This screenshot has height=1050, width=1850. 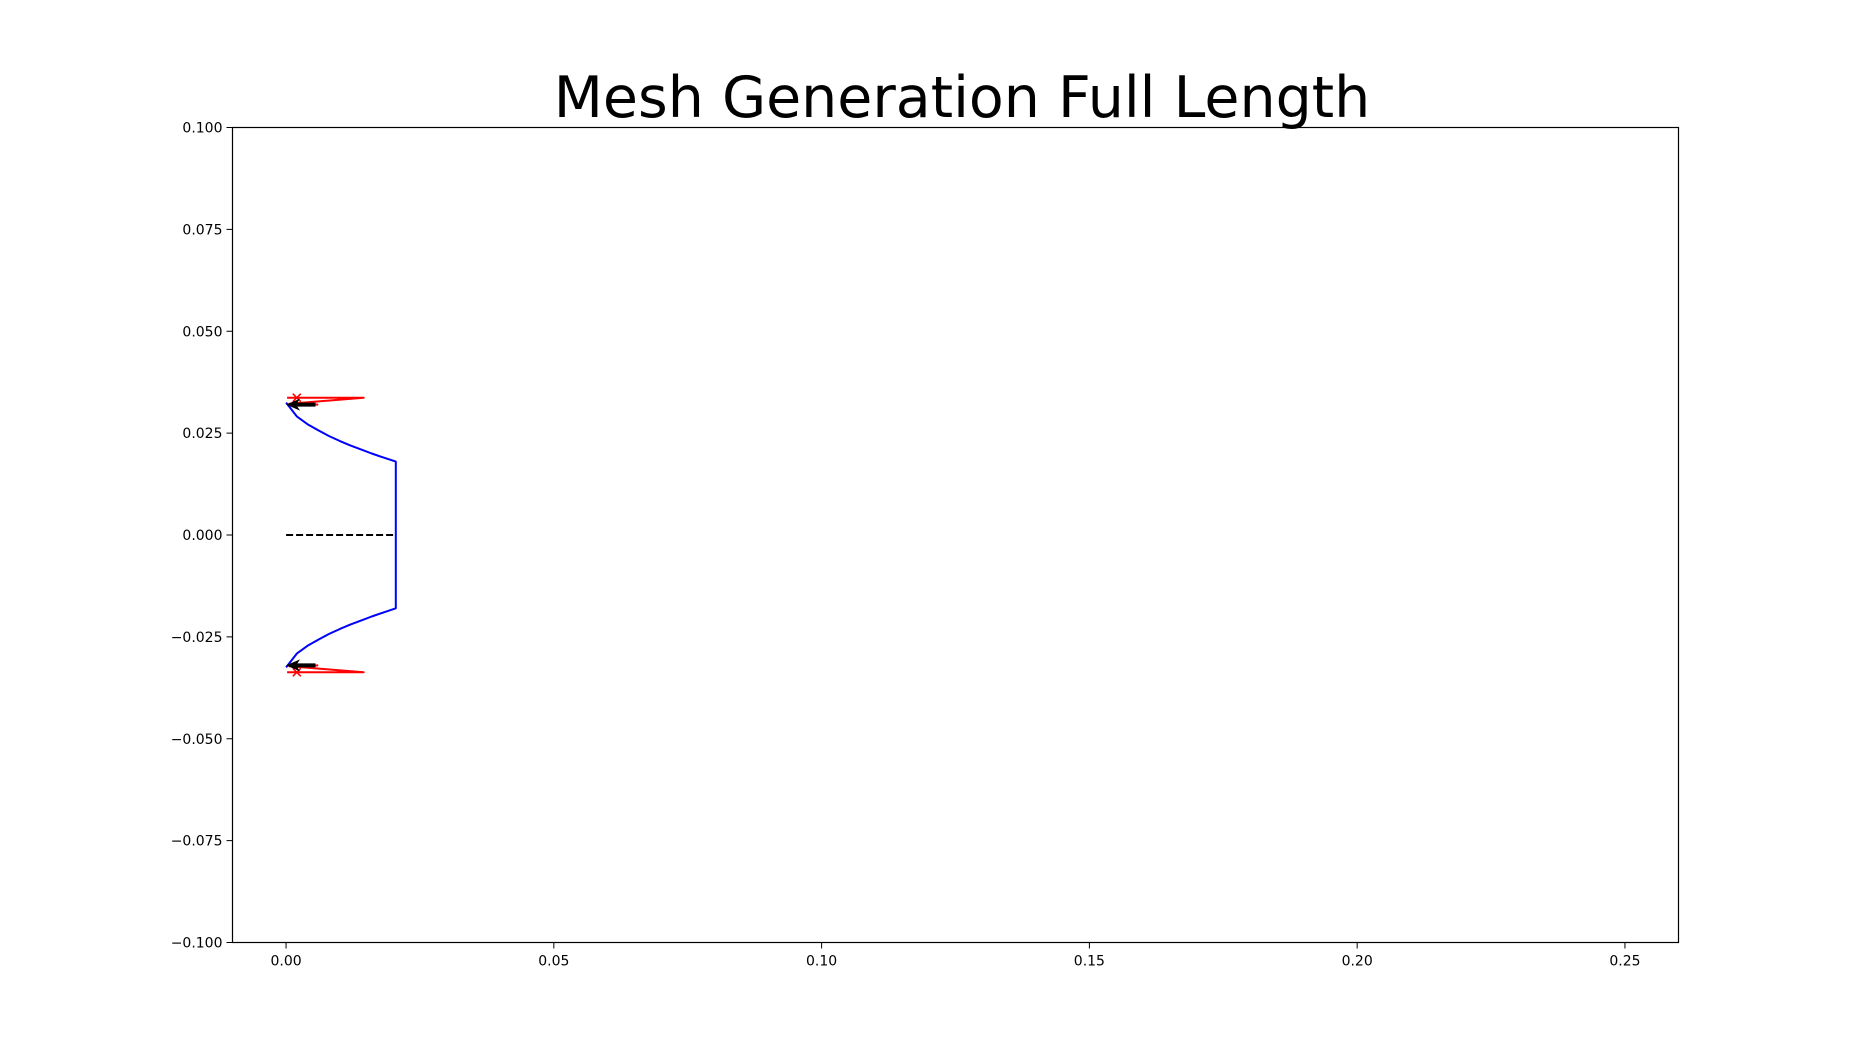 I want to click on x-tick-label: 0.10, so click(x=821, y=962).